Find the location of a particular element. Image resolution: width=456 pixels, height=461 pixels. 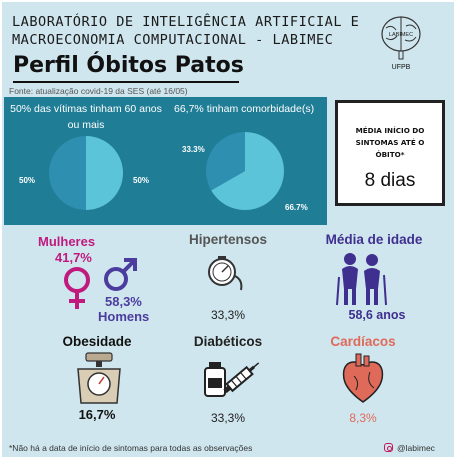

labimec-logo: LABIMEC UFPB is located at coordinates (401, 44).